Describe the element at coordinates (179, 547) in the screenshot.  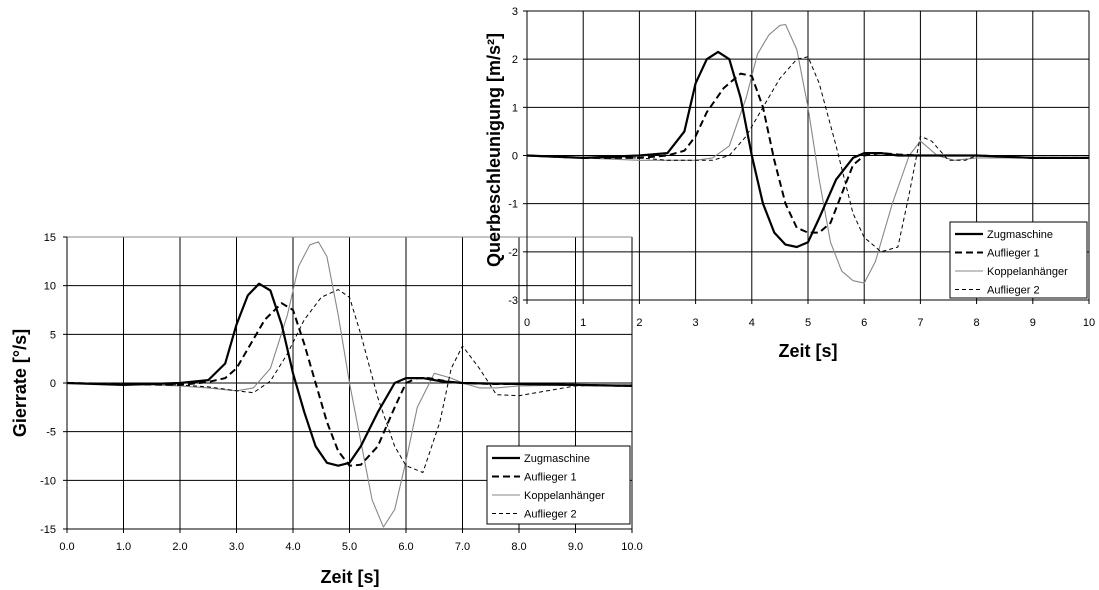
I see `gierrate-x-tick-label: 2.0` at that location.